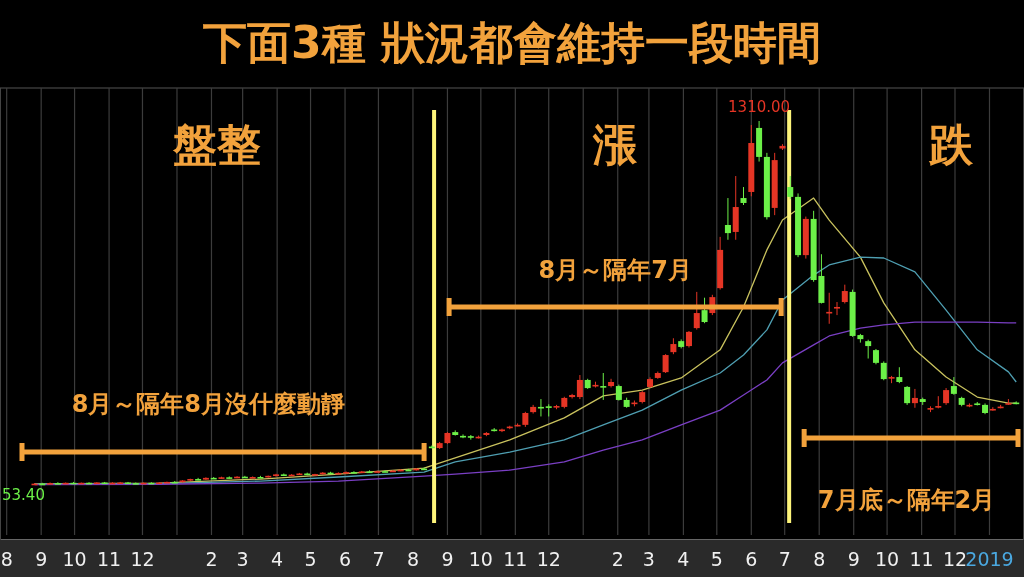  Describe the element at coordinates (615, 270) in the screenshot. I see `annotation: 8月～隔年7月` at that location.